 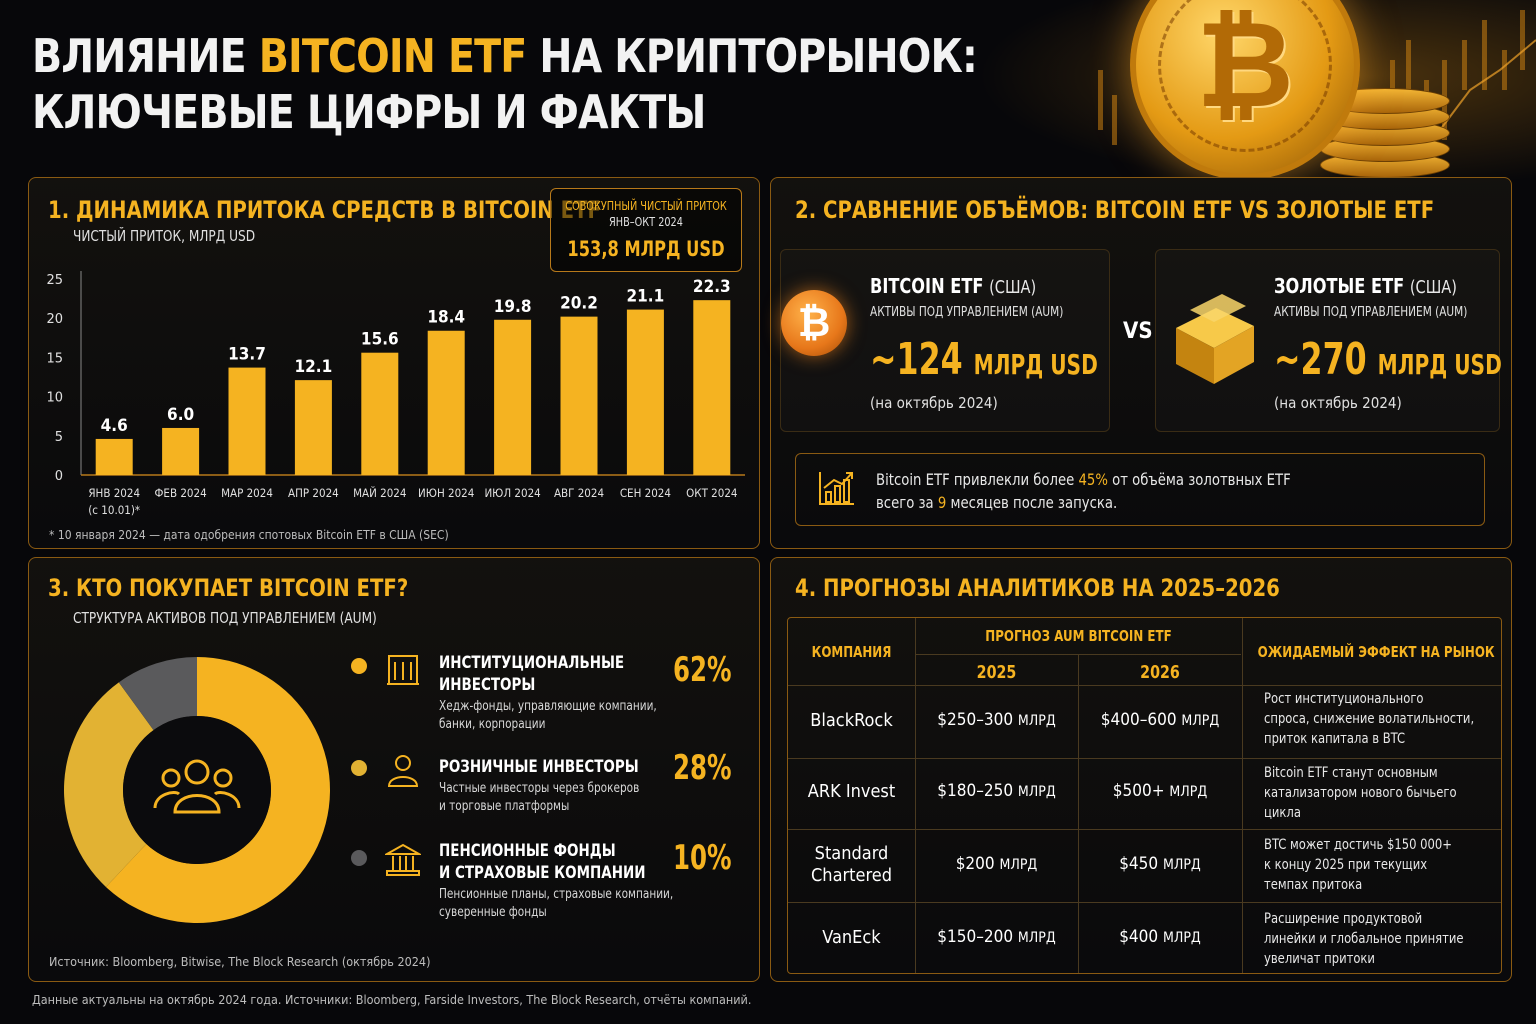 What do you see at coordinates (711, 493) in the screenshot?
I see `x-tick-label: ОКТ 2024` at bounding box center [711, 493].